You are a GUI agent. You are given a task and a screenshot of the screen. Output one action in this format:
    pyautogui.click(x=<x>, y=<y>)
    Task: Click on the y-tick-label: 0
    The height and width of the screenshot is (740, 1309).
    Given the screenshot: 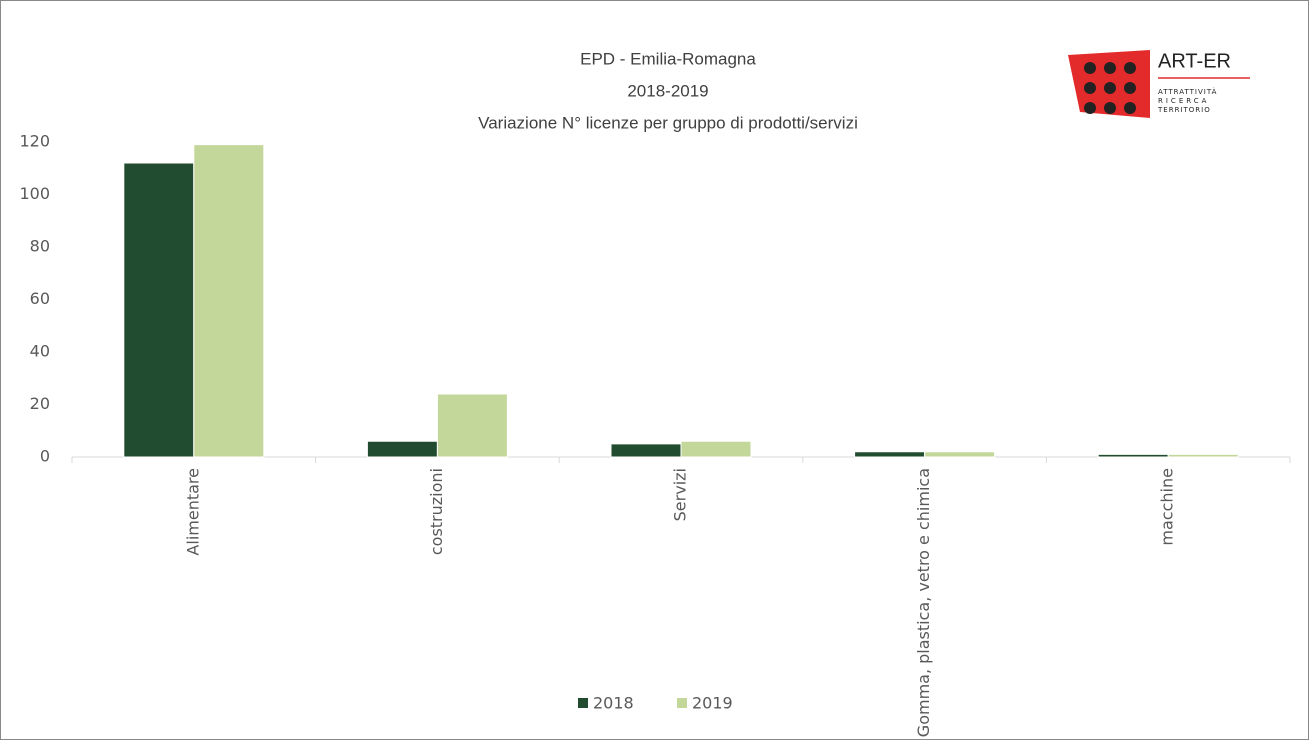 What is the action you would take?
    pyautogui.click(x=45, y=456)
    